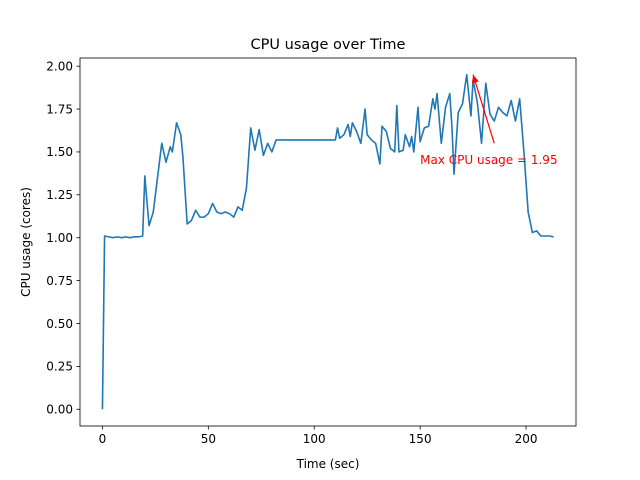 The height and width of the screenshot is (480, 640). I want to click on y-tick-label: 1.25, so click(59, 195).